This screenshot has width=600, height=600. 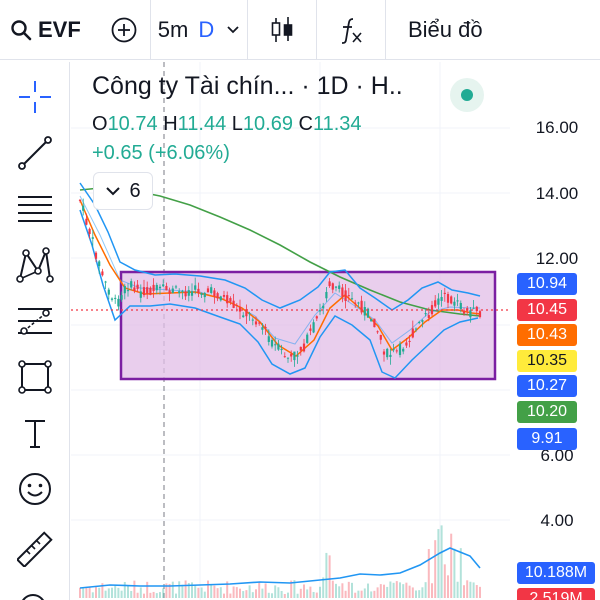 I want to click on market-status-indicator, so click(x=467, y=95).